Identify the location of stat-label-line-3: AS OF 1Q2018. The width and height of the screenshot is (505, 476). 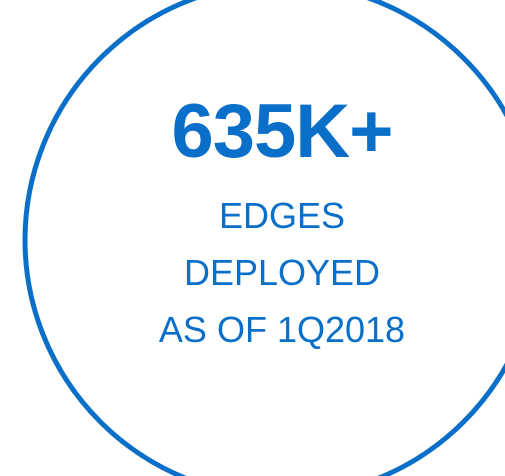
(282, 329).